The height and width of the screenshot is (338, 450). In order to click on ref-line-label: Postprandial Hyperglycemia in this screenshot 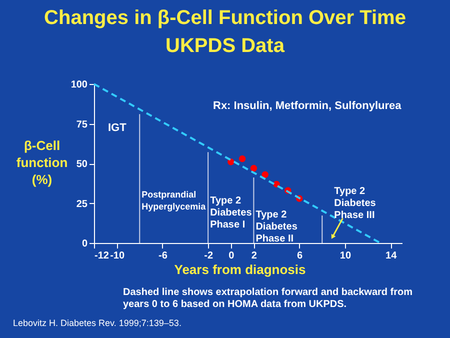, I will do `click(174, 201)`.